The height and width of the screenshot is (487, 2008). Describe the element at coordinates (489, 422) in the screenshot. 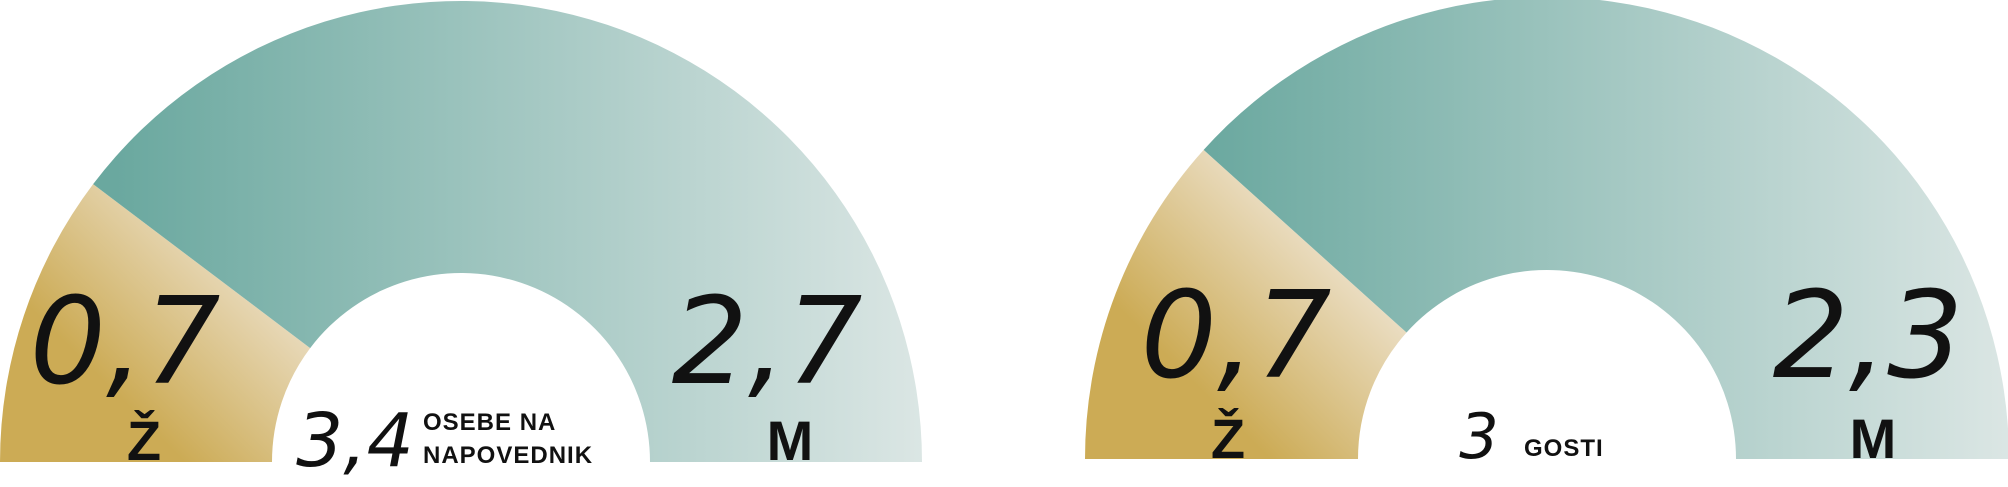

I see `caption-line-1: OSEBE NA` at that location.